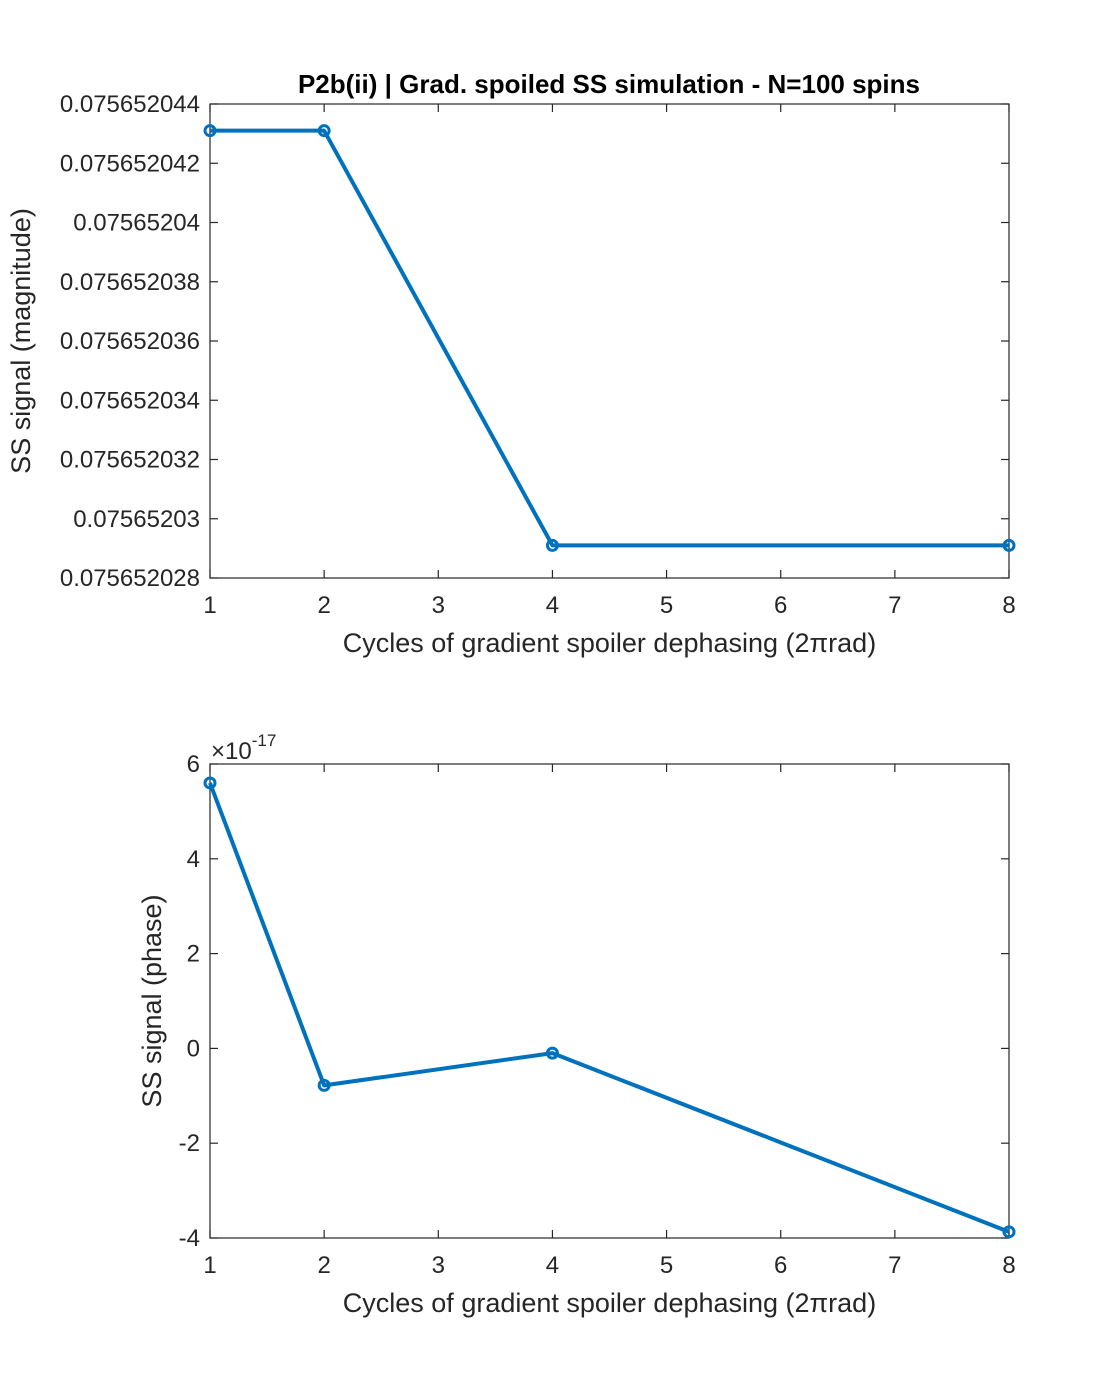 The height and width of the screenshot is (1392, 1115). I want to click on phase-y-axis-label: SS signal (phase), so click(152, 1000).